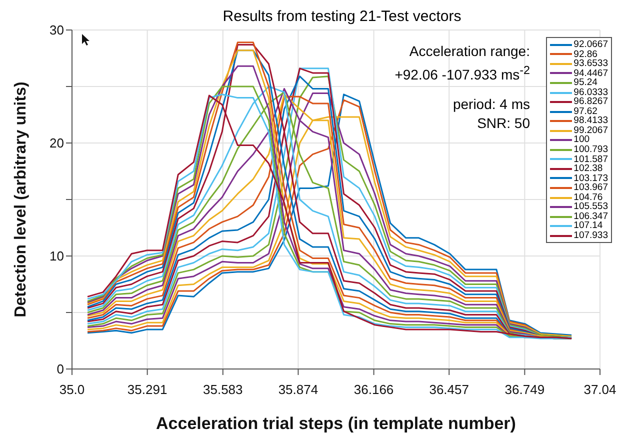 The width and height of the screenshot is (628, 436). What do you see at coordinates (342, 16) in the screenshot?
I see `chart-title: Results from testing 21-Test vectors` at bounding box center [342, 16].